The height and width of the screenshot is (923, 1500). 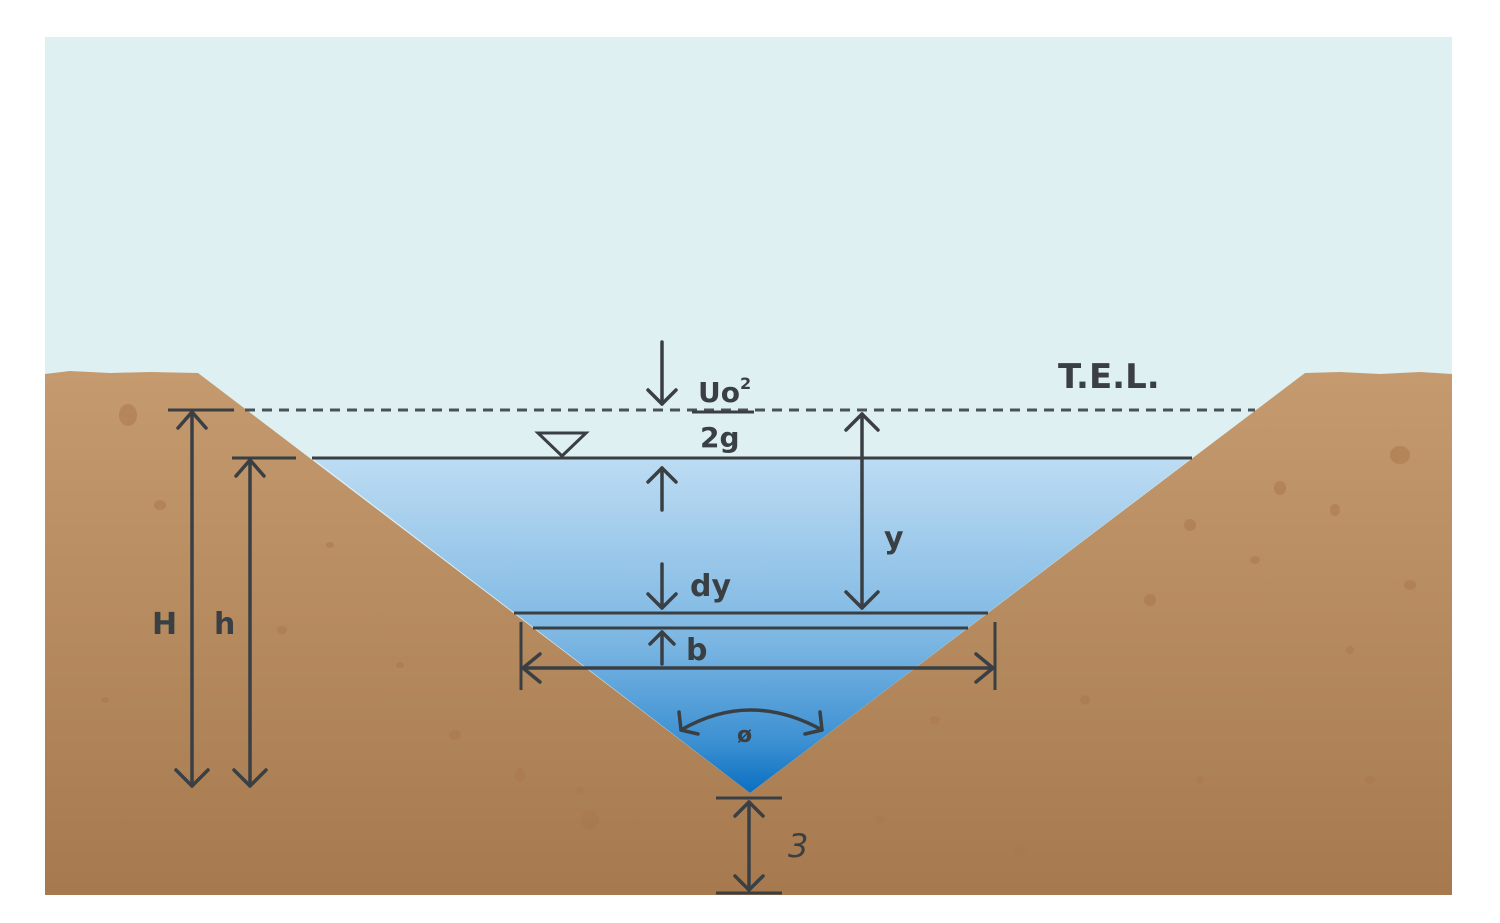 What do you see at coordinates (696, 650) in the screenshot?
I see `b-label: b` at bounding box center [696, 650].